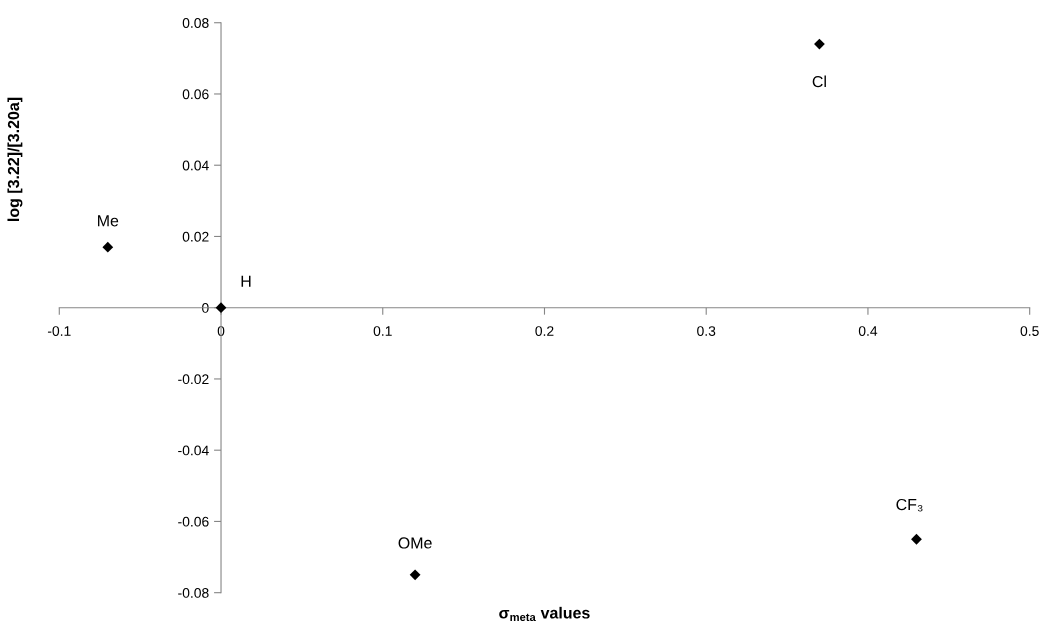 This screenshot has width=1055, height=621. What do you see at coordinates (193, 450) in the screenshot?
I see `y-tick-label: -0.04` at bounding box center [193, 450].